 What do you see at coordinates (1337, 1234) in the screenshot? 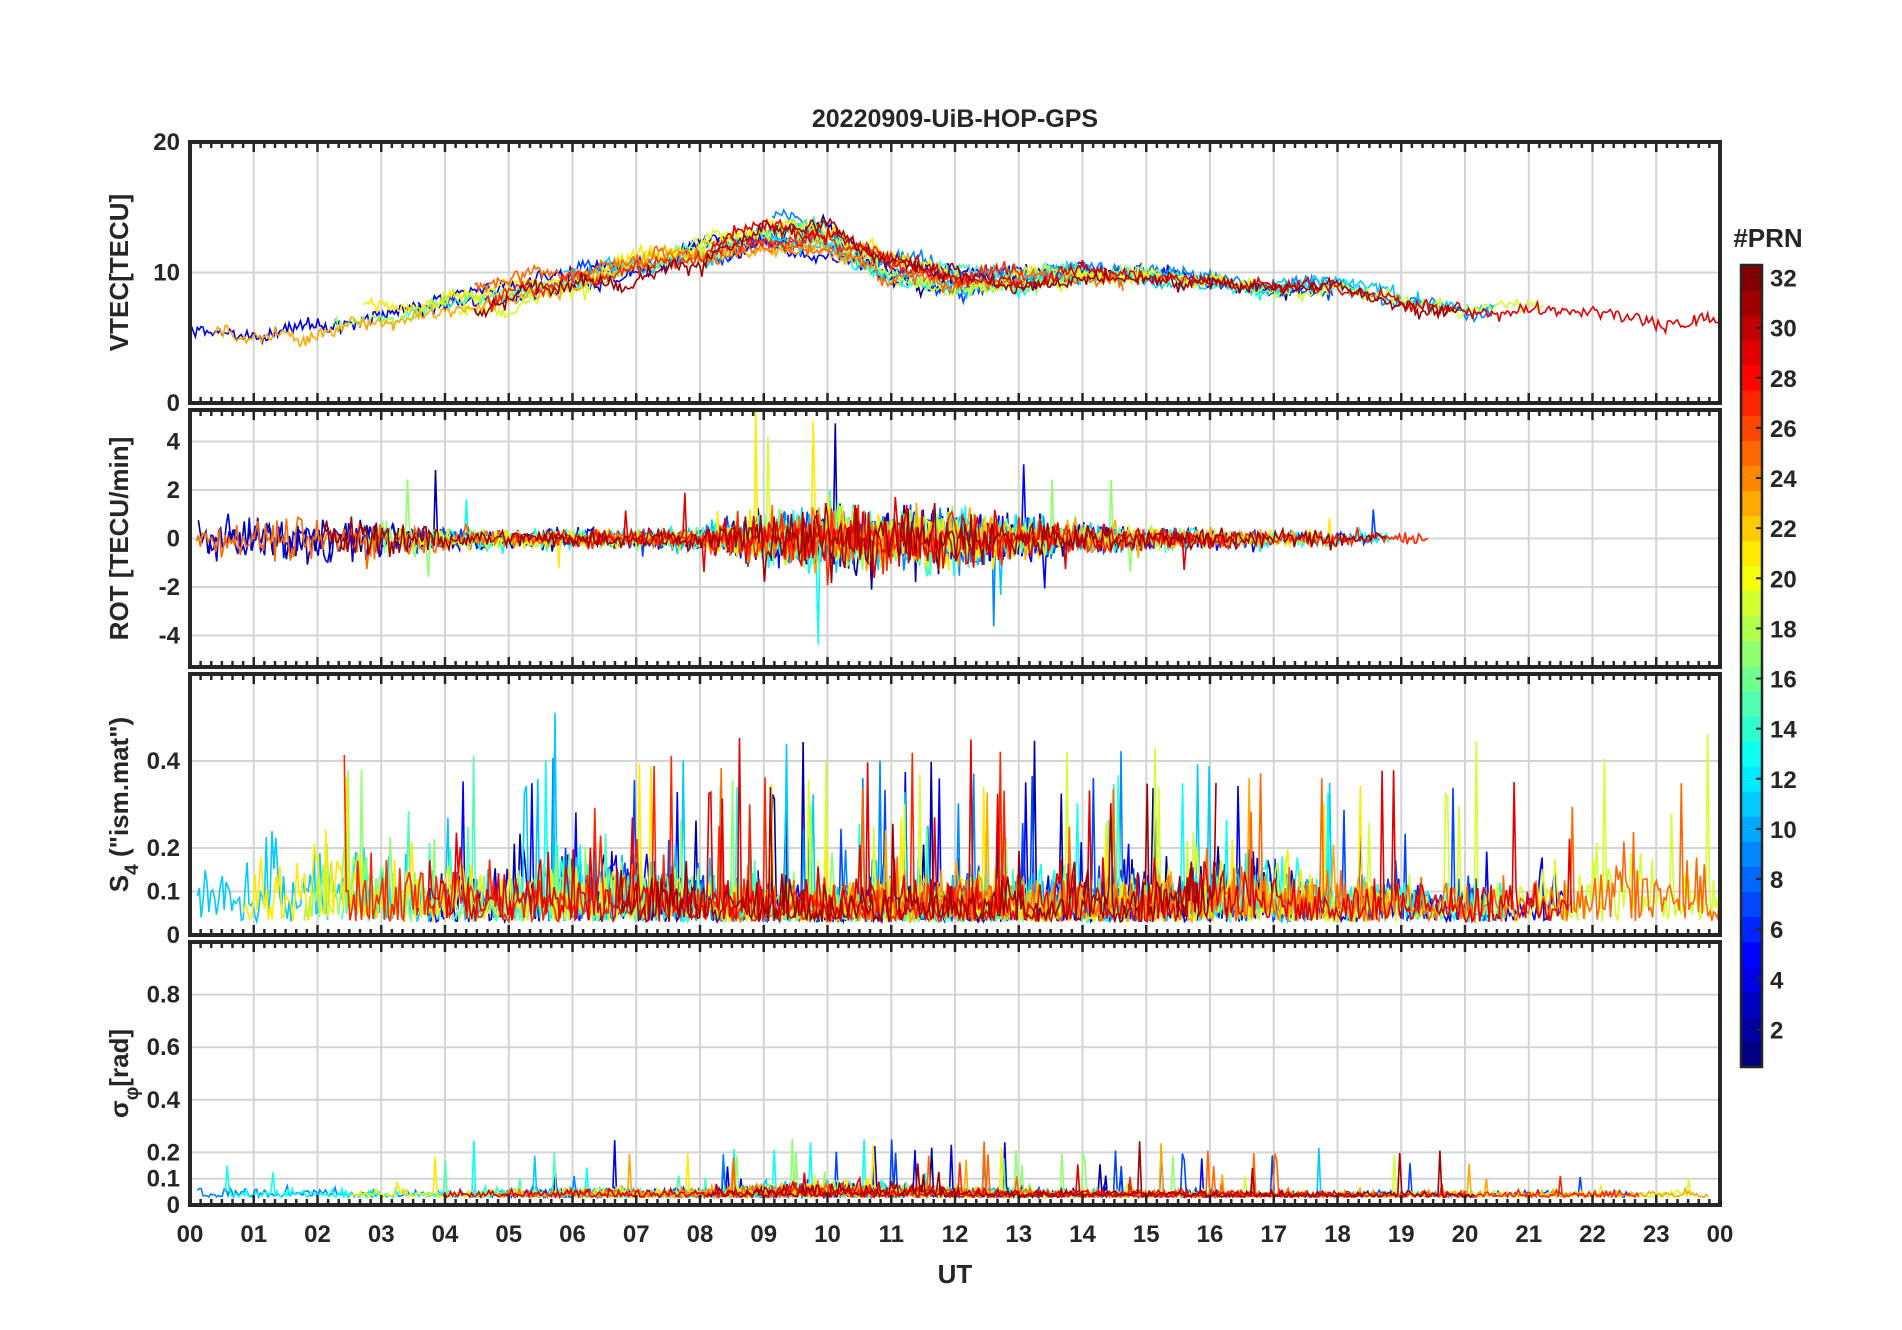
I see `x-tick-label: 18` at bounding box center [1337, 1234].